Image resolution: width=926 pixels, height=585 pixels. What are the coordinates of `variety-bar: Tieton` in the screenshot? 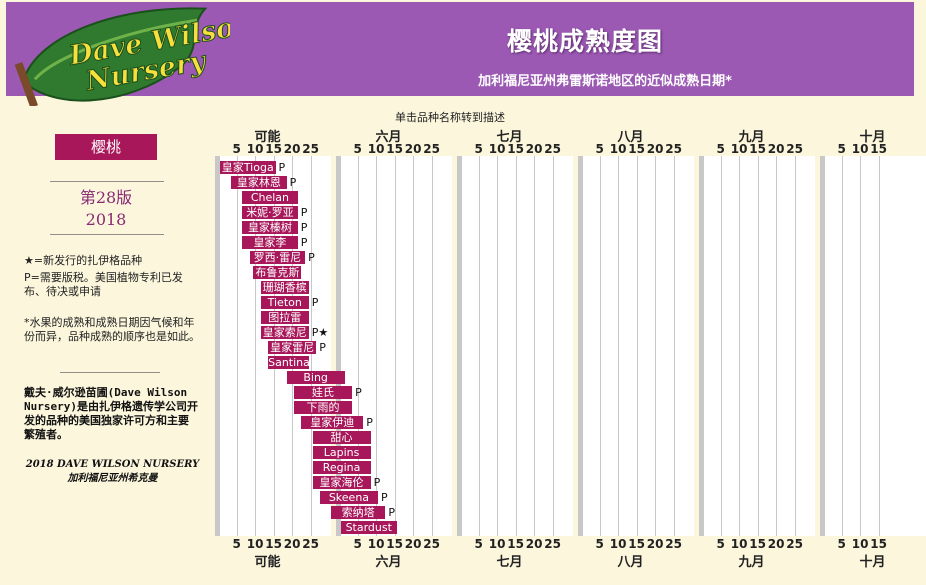 It's located at (284, 302).